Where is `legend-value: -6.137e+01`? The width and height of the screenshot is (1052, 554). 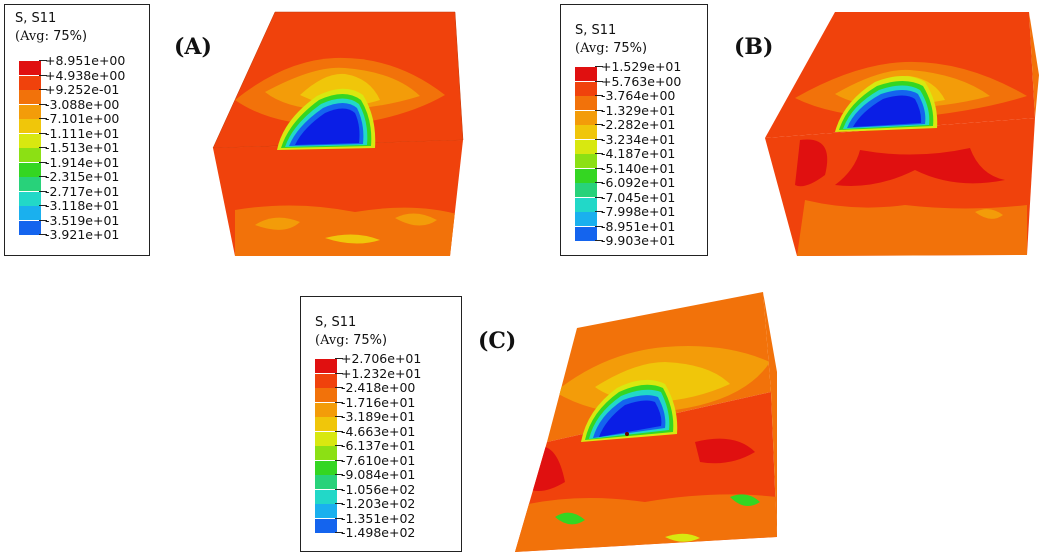
legend-value: -6.137e+01 is located at coordinates (378, 445).